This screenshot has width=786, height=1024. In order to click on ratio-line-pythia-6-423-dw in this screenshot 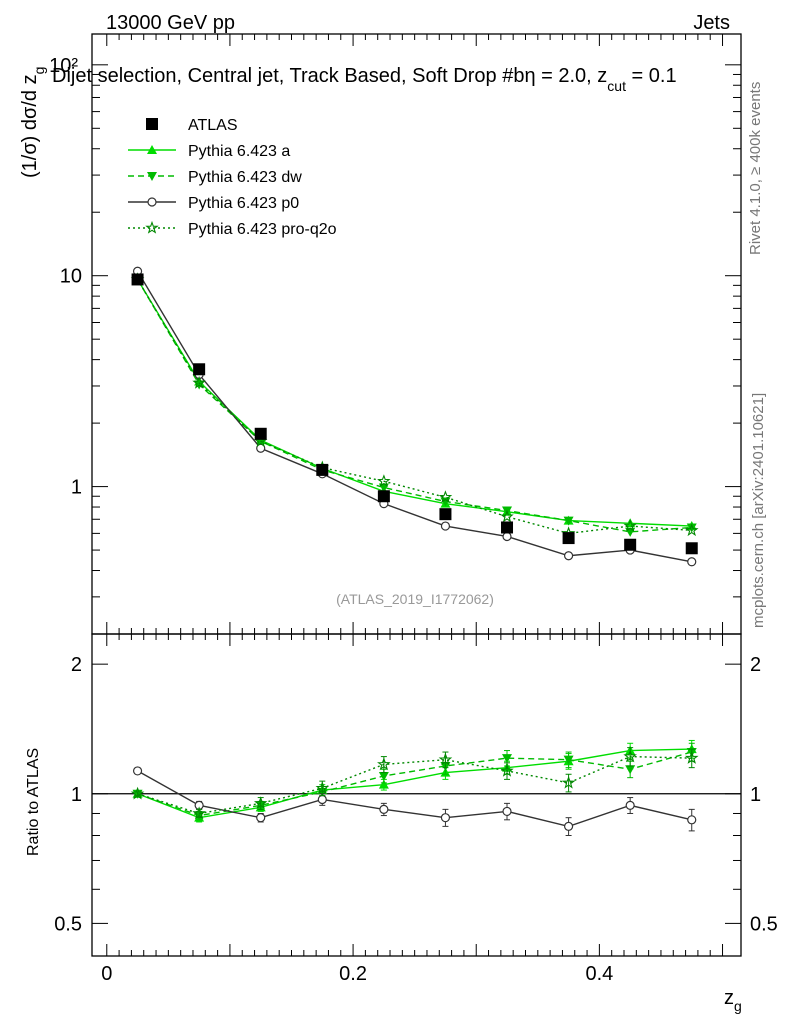, I will do `click(414, 784)`.